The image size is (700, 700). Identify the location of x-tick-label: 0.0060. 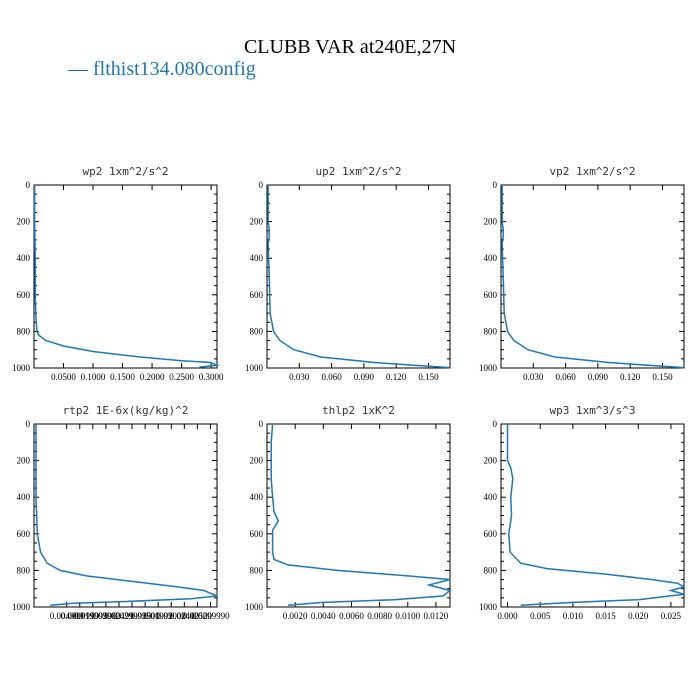
(351, 616).